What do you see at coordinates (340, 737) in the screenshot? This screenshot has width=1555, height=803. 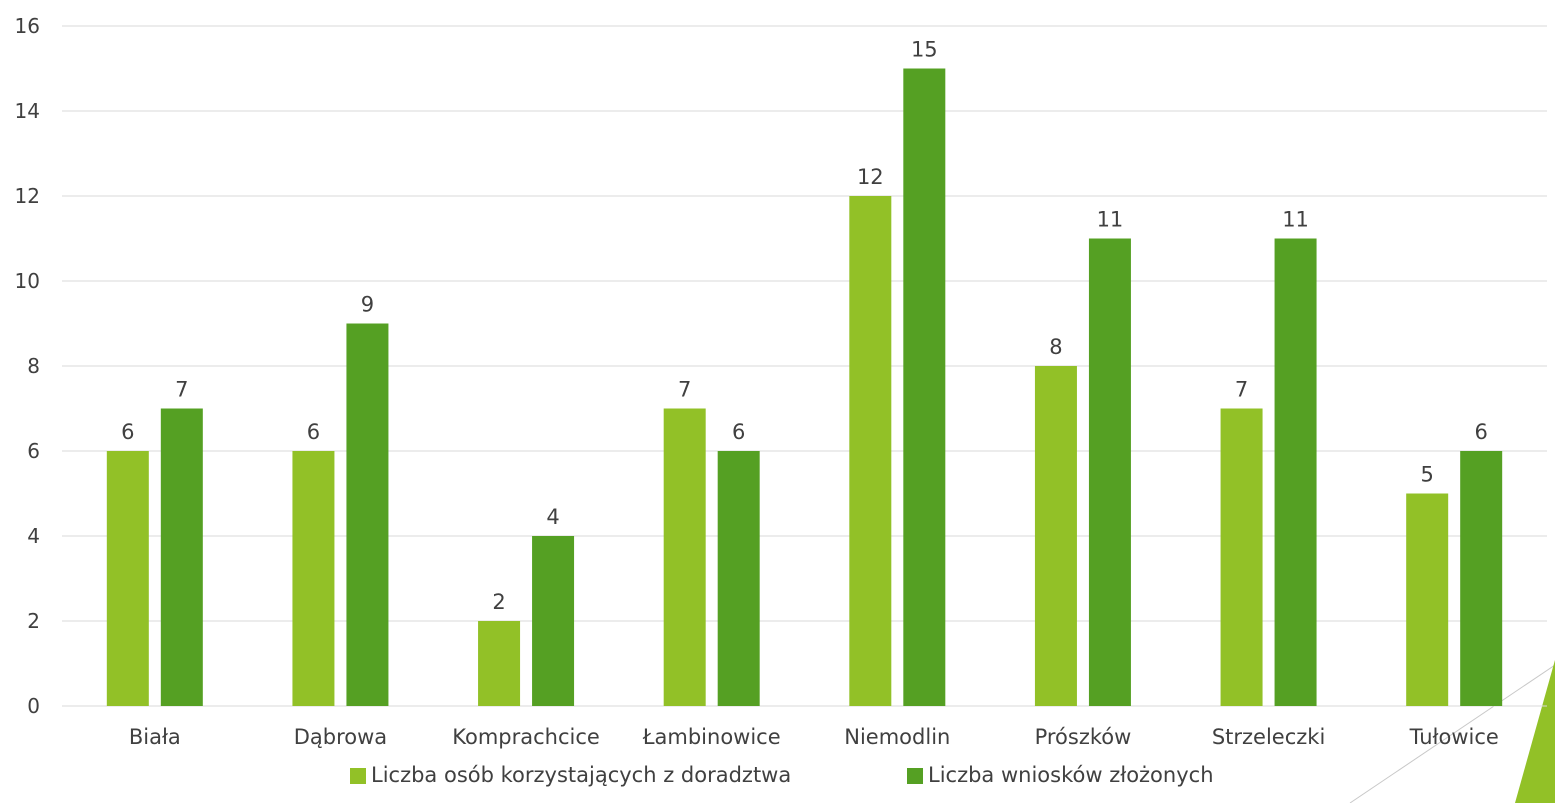 I see `category-label: Dąbrowa` at bounding box center [340, 737].